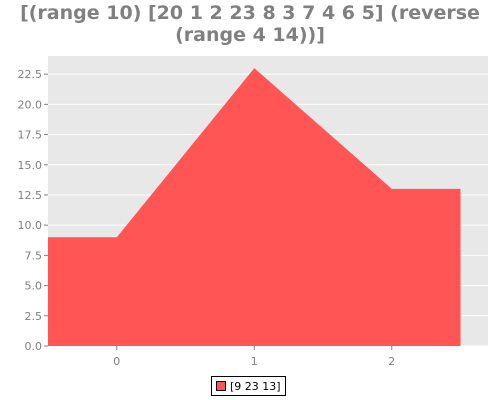  I want to click on y-tick-label: 2.5, so click(34, 316).